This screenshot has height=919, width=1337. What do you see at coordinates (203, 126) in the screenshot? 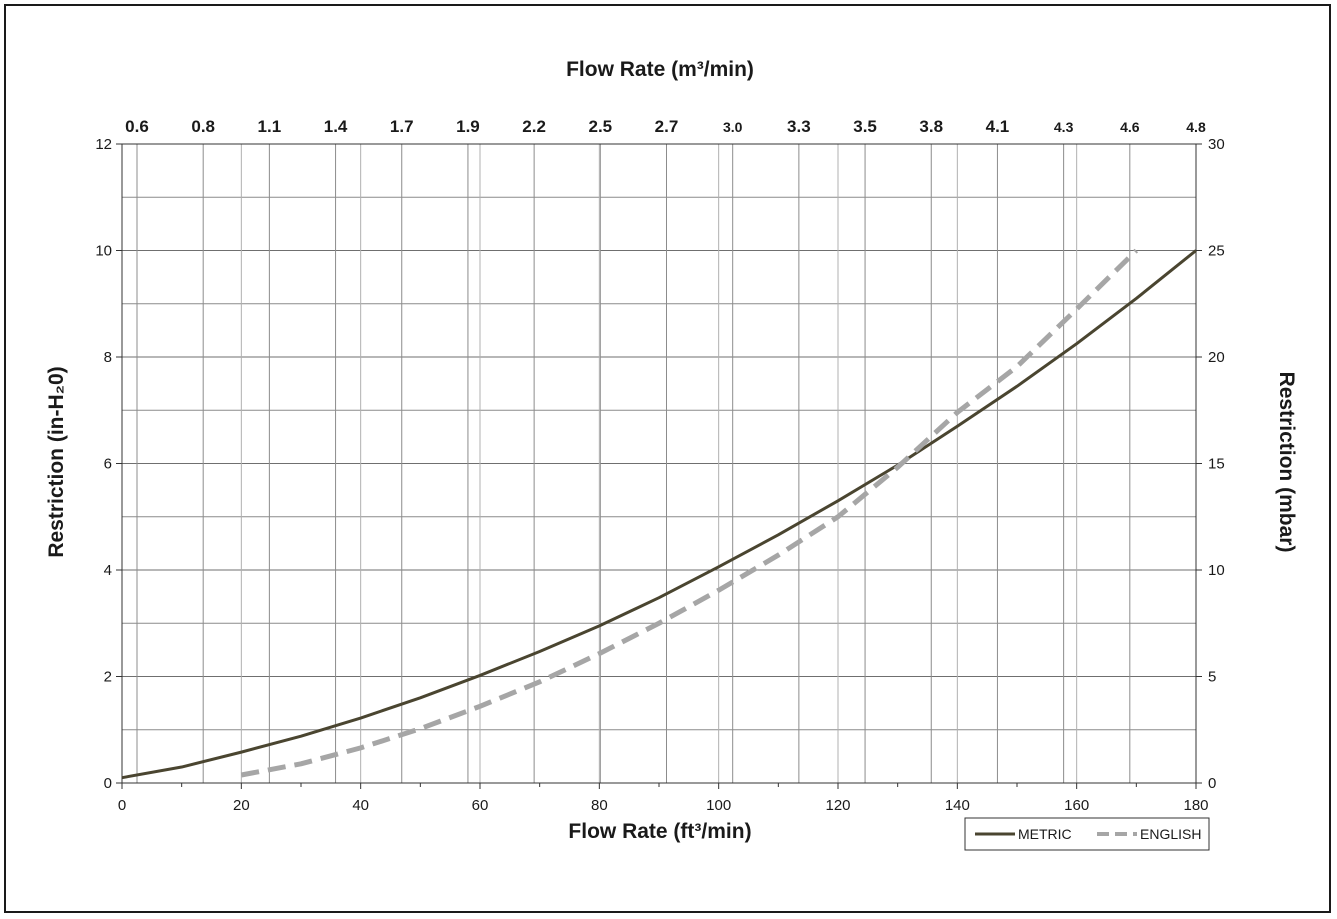
I see `top-tick-label: 0.8` at bounding box center [203, 126].